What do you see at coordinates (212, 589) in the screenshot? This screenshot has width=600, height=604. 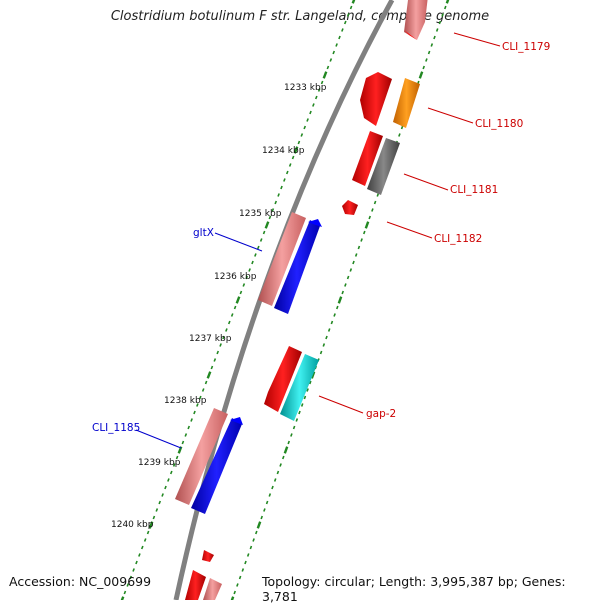 I see `gene-bottom-pink` at bounding box center [212, 589].